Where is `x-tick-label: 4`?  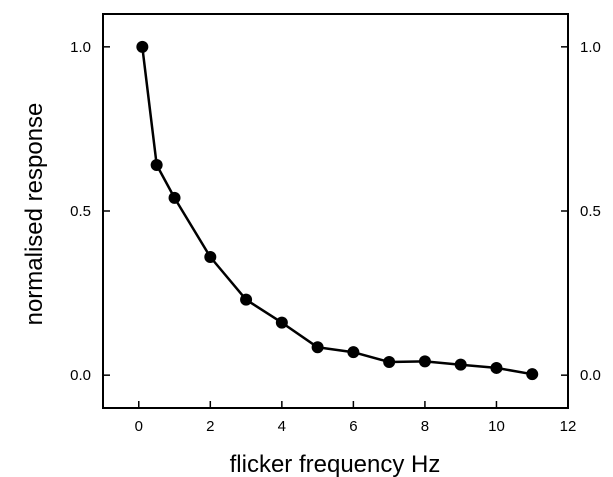
x-tick-label: 4 is located at coordinates (282, 426).